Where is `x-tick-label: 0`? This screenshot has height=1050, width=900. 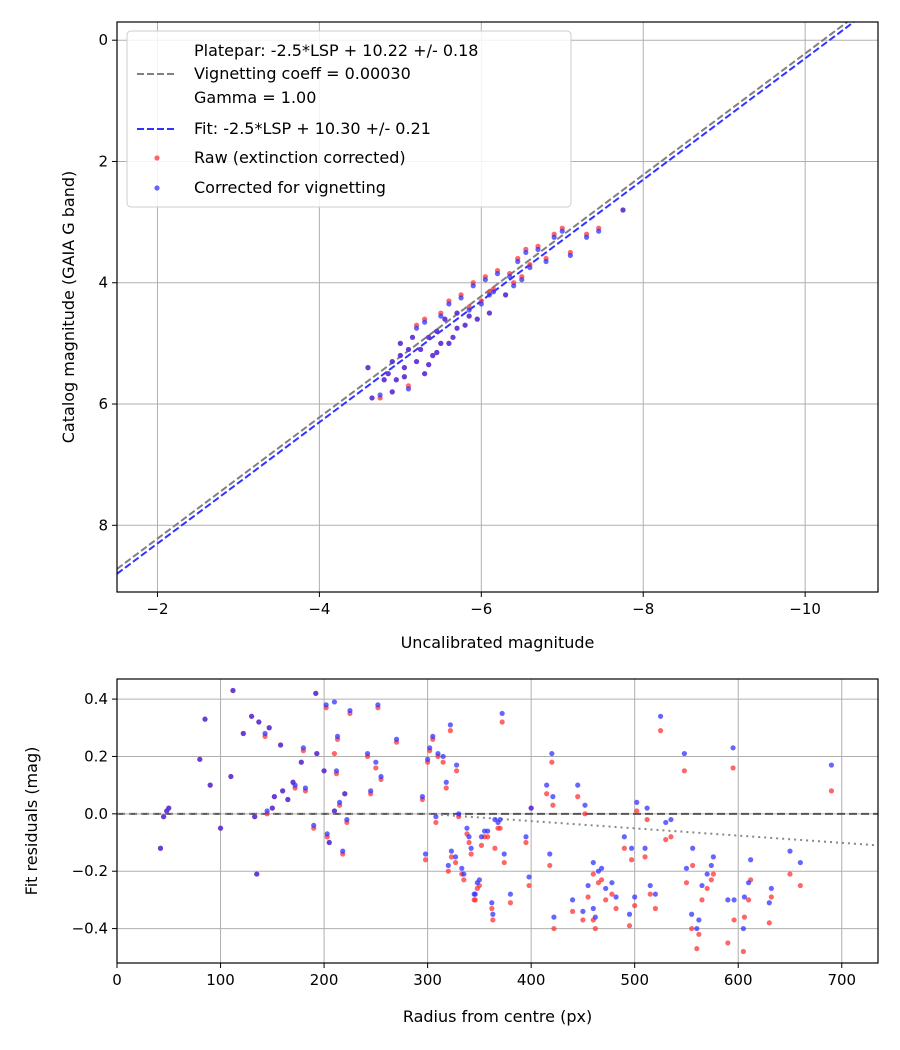 x-tick-label: 0 is located at coordinates (117, 980).